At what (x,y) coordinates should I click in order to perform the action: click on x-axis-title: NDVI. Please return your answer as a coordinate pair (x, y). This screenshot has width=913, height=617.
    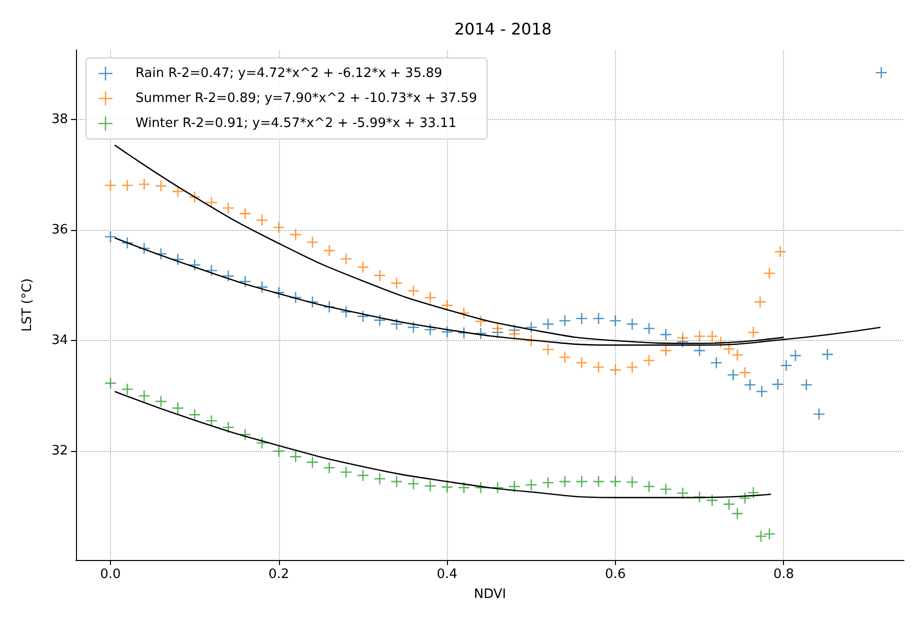
    Looking at the image, I should click on (490, 594).